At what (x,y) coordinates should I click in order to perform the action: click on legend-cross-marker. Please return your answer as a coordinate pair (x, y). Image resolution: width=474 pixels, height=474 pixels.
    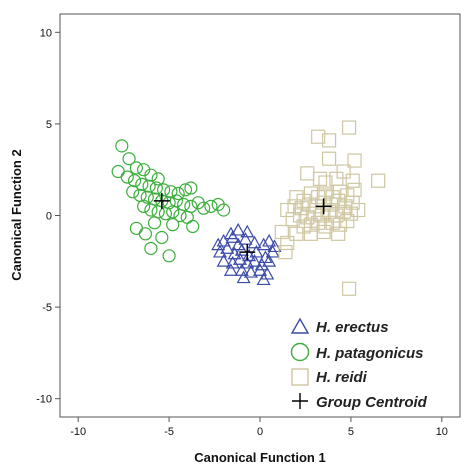
    Looking at the image, I should click on (300, 401).